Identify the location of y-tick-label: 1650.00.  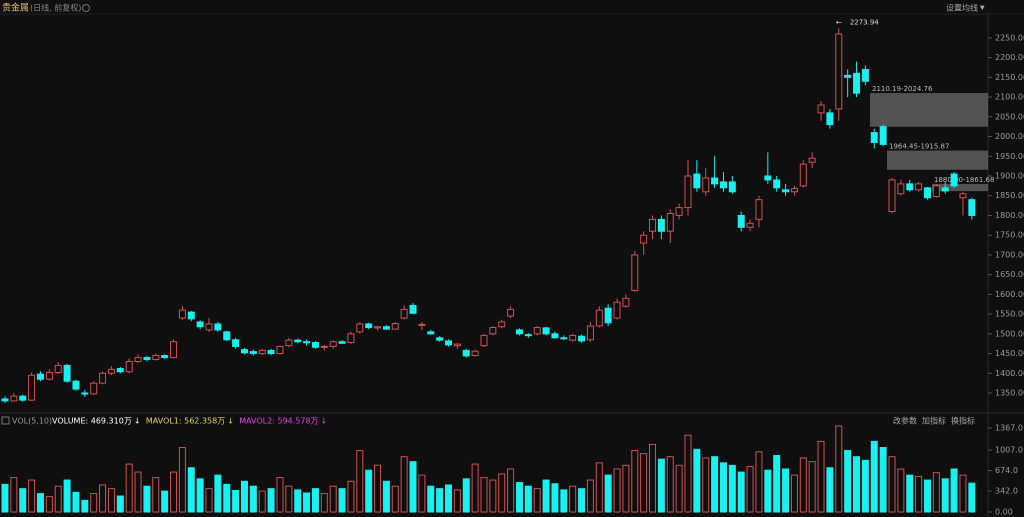
(1009, 274).